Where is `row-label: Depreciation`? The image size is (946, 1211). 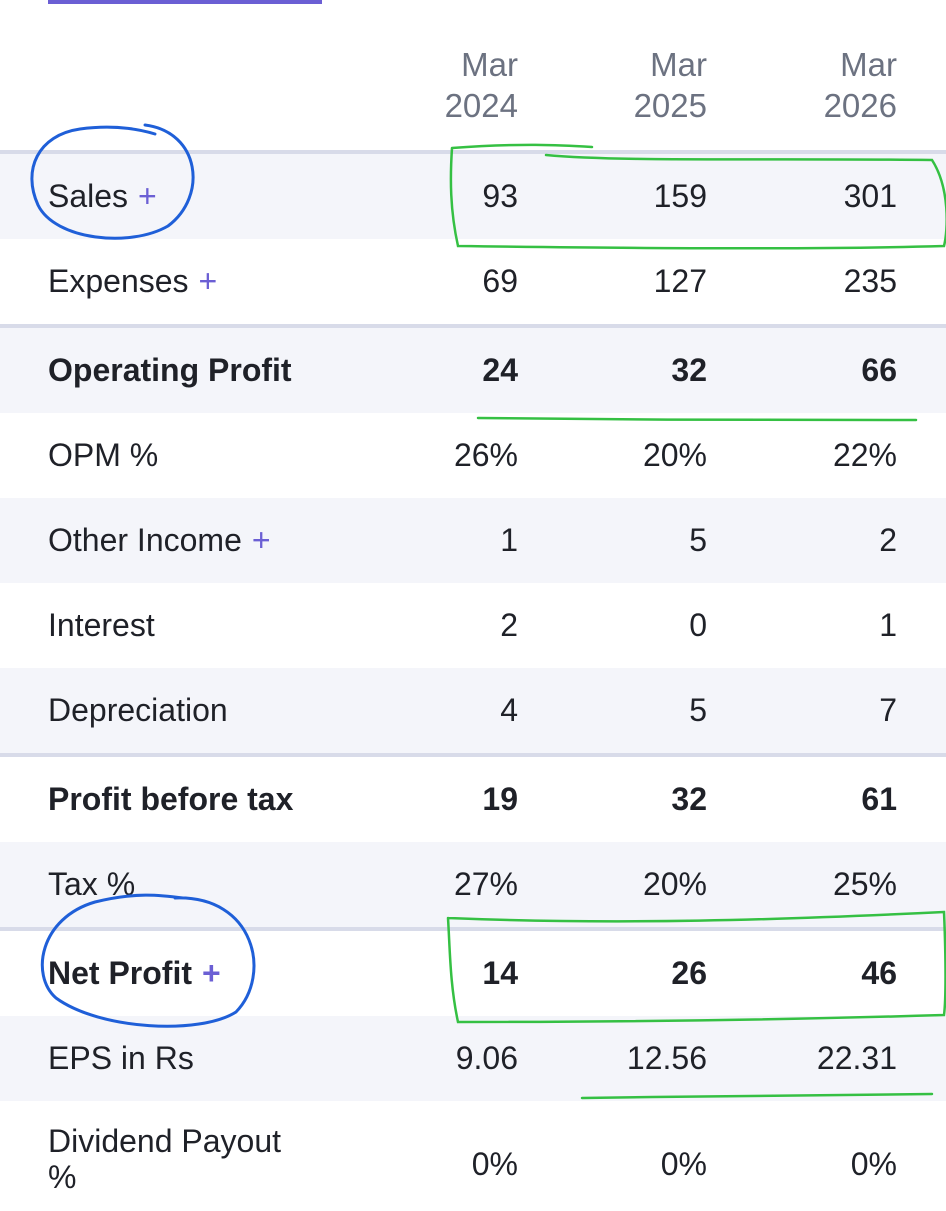
row-label: Depreciation is located at coordinates (198, 710).